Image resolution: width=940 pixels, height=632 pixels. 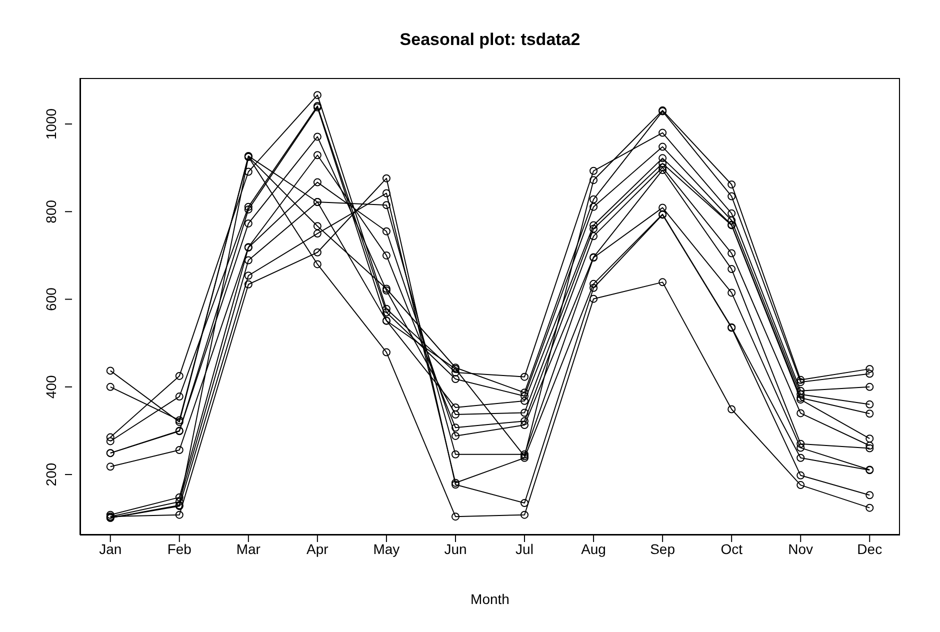 What do you see at coordinates (51, 387) in the screenshot?
I see `y-tick-label: 400` at bounding box center [51, 387].